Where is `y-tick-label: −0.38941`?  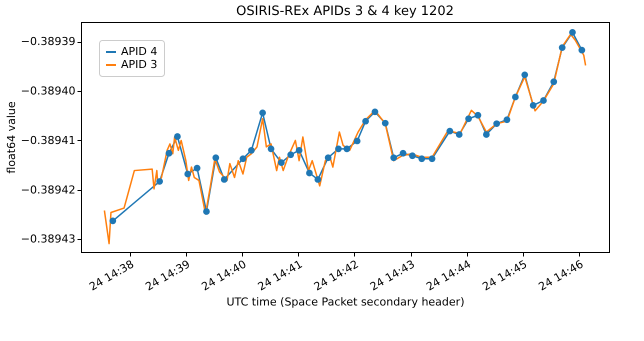
y-tick-label: −0.38941 is located at coordinates (48, 140).